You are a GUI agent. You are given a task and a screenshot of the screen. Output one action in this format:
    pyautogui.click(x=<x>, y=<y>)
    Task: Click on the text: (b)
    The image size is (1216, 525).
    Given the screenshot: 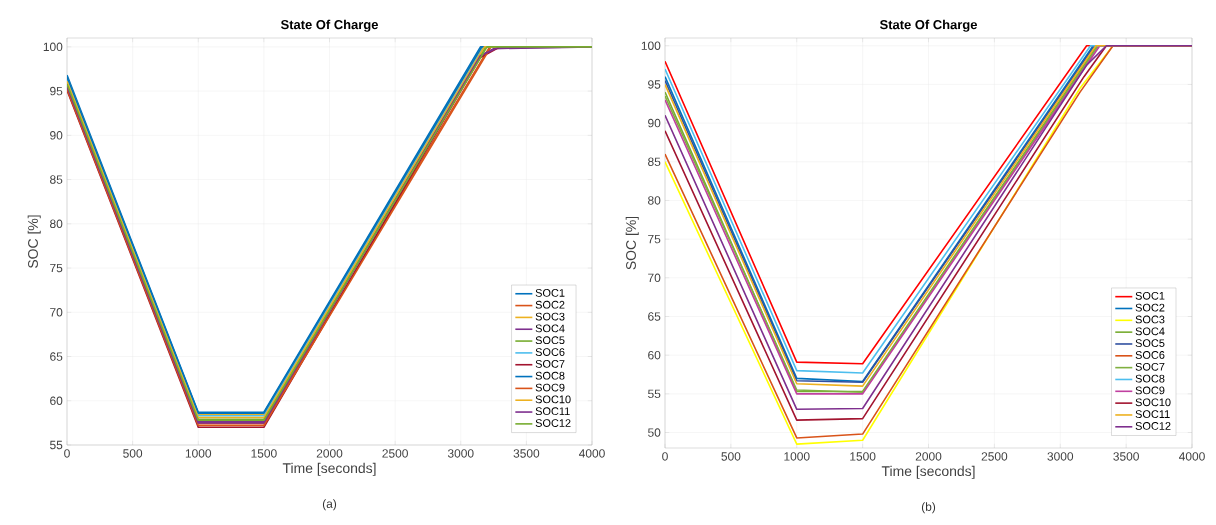 What is the action you would take?
    pyautogui.click(x=928, y=508)
    